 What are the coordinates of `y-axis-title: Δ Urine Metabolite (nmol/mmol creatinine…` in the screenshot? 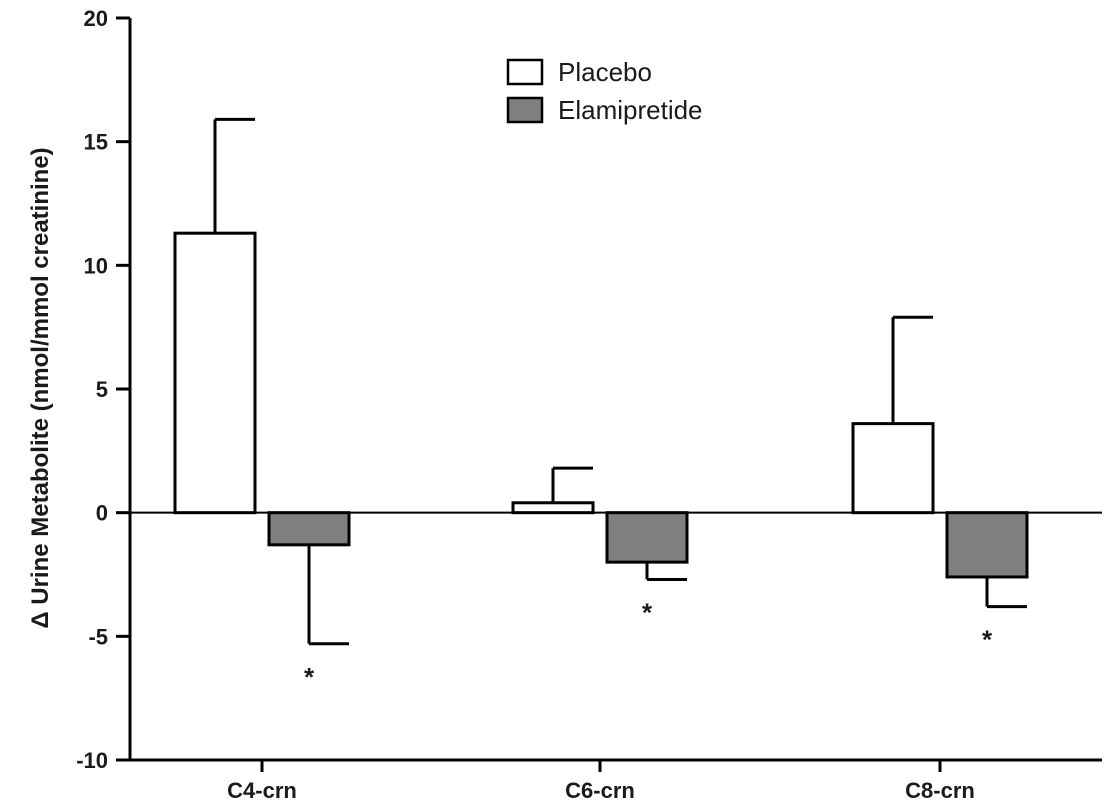 It's located at (40, 387).